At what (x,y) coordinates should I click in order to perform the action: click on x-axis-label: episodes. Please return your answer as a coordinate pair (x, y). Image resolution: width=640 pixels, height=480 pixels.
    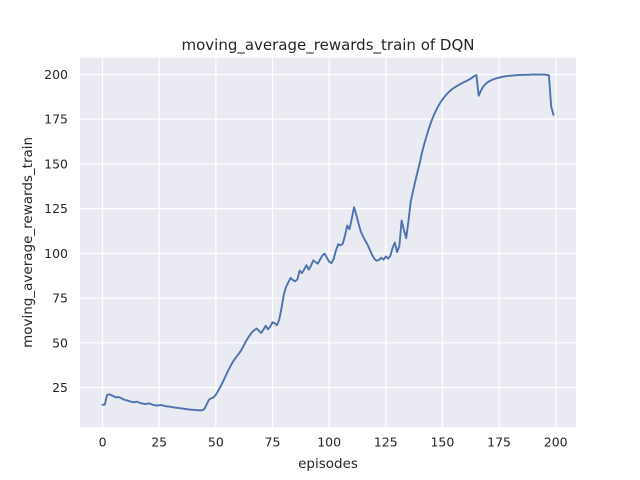
    Looking at the image, I should click on (328, 464).